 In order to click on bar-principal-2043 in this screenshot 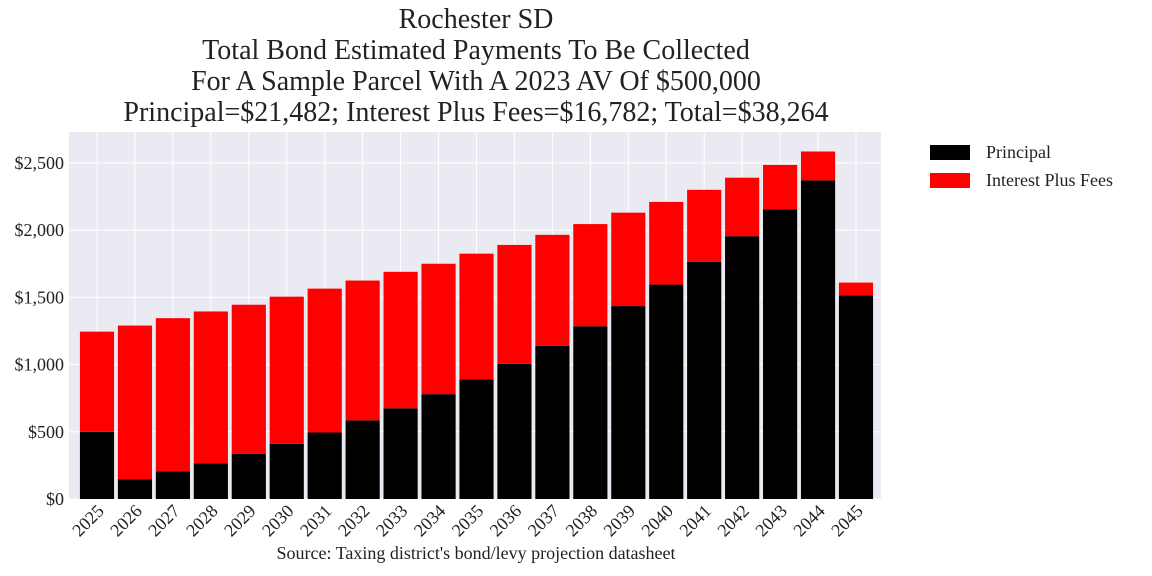, I will do `click(780, 354)`.